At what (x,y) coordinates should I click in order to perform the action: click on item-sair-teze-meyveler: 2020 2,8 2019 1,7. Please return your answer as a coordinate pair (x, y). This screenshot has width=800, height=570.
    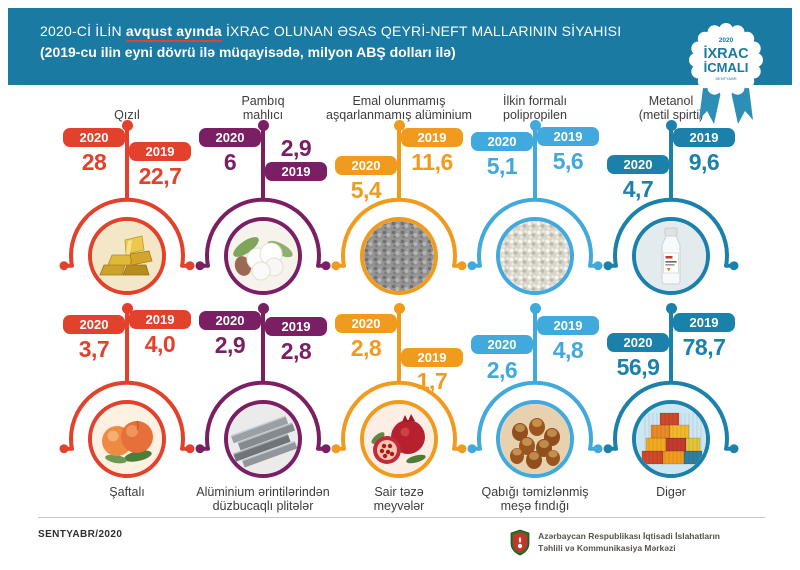
    Looking at the image, I should click on (399, 408).